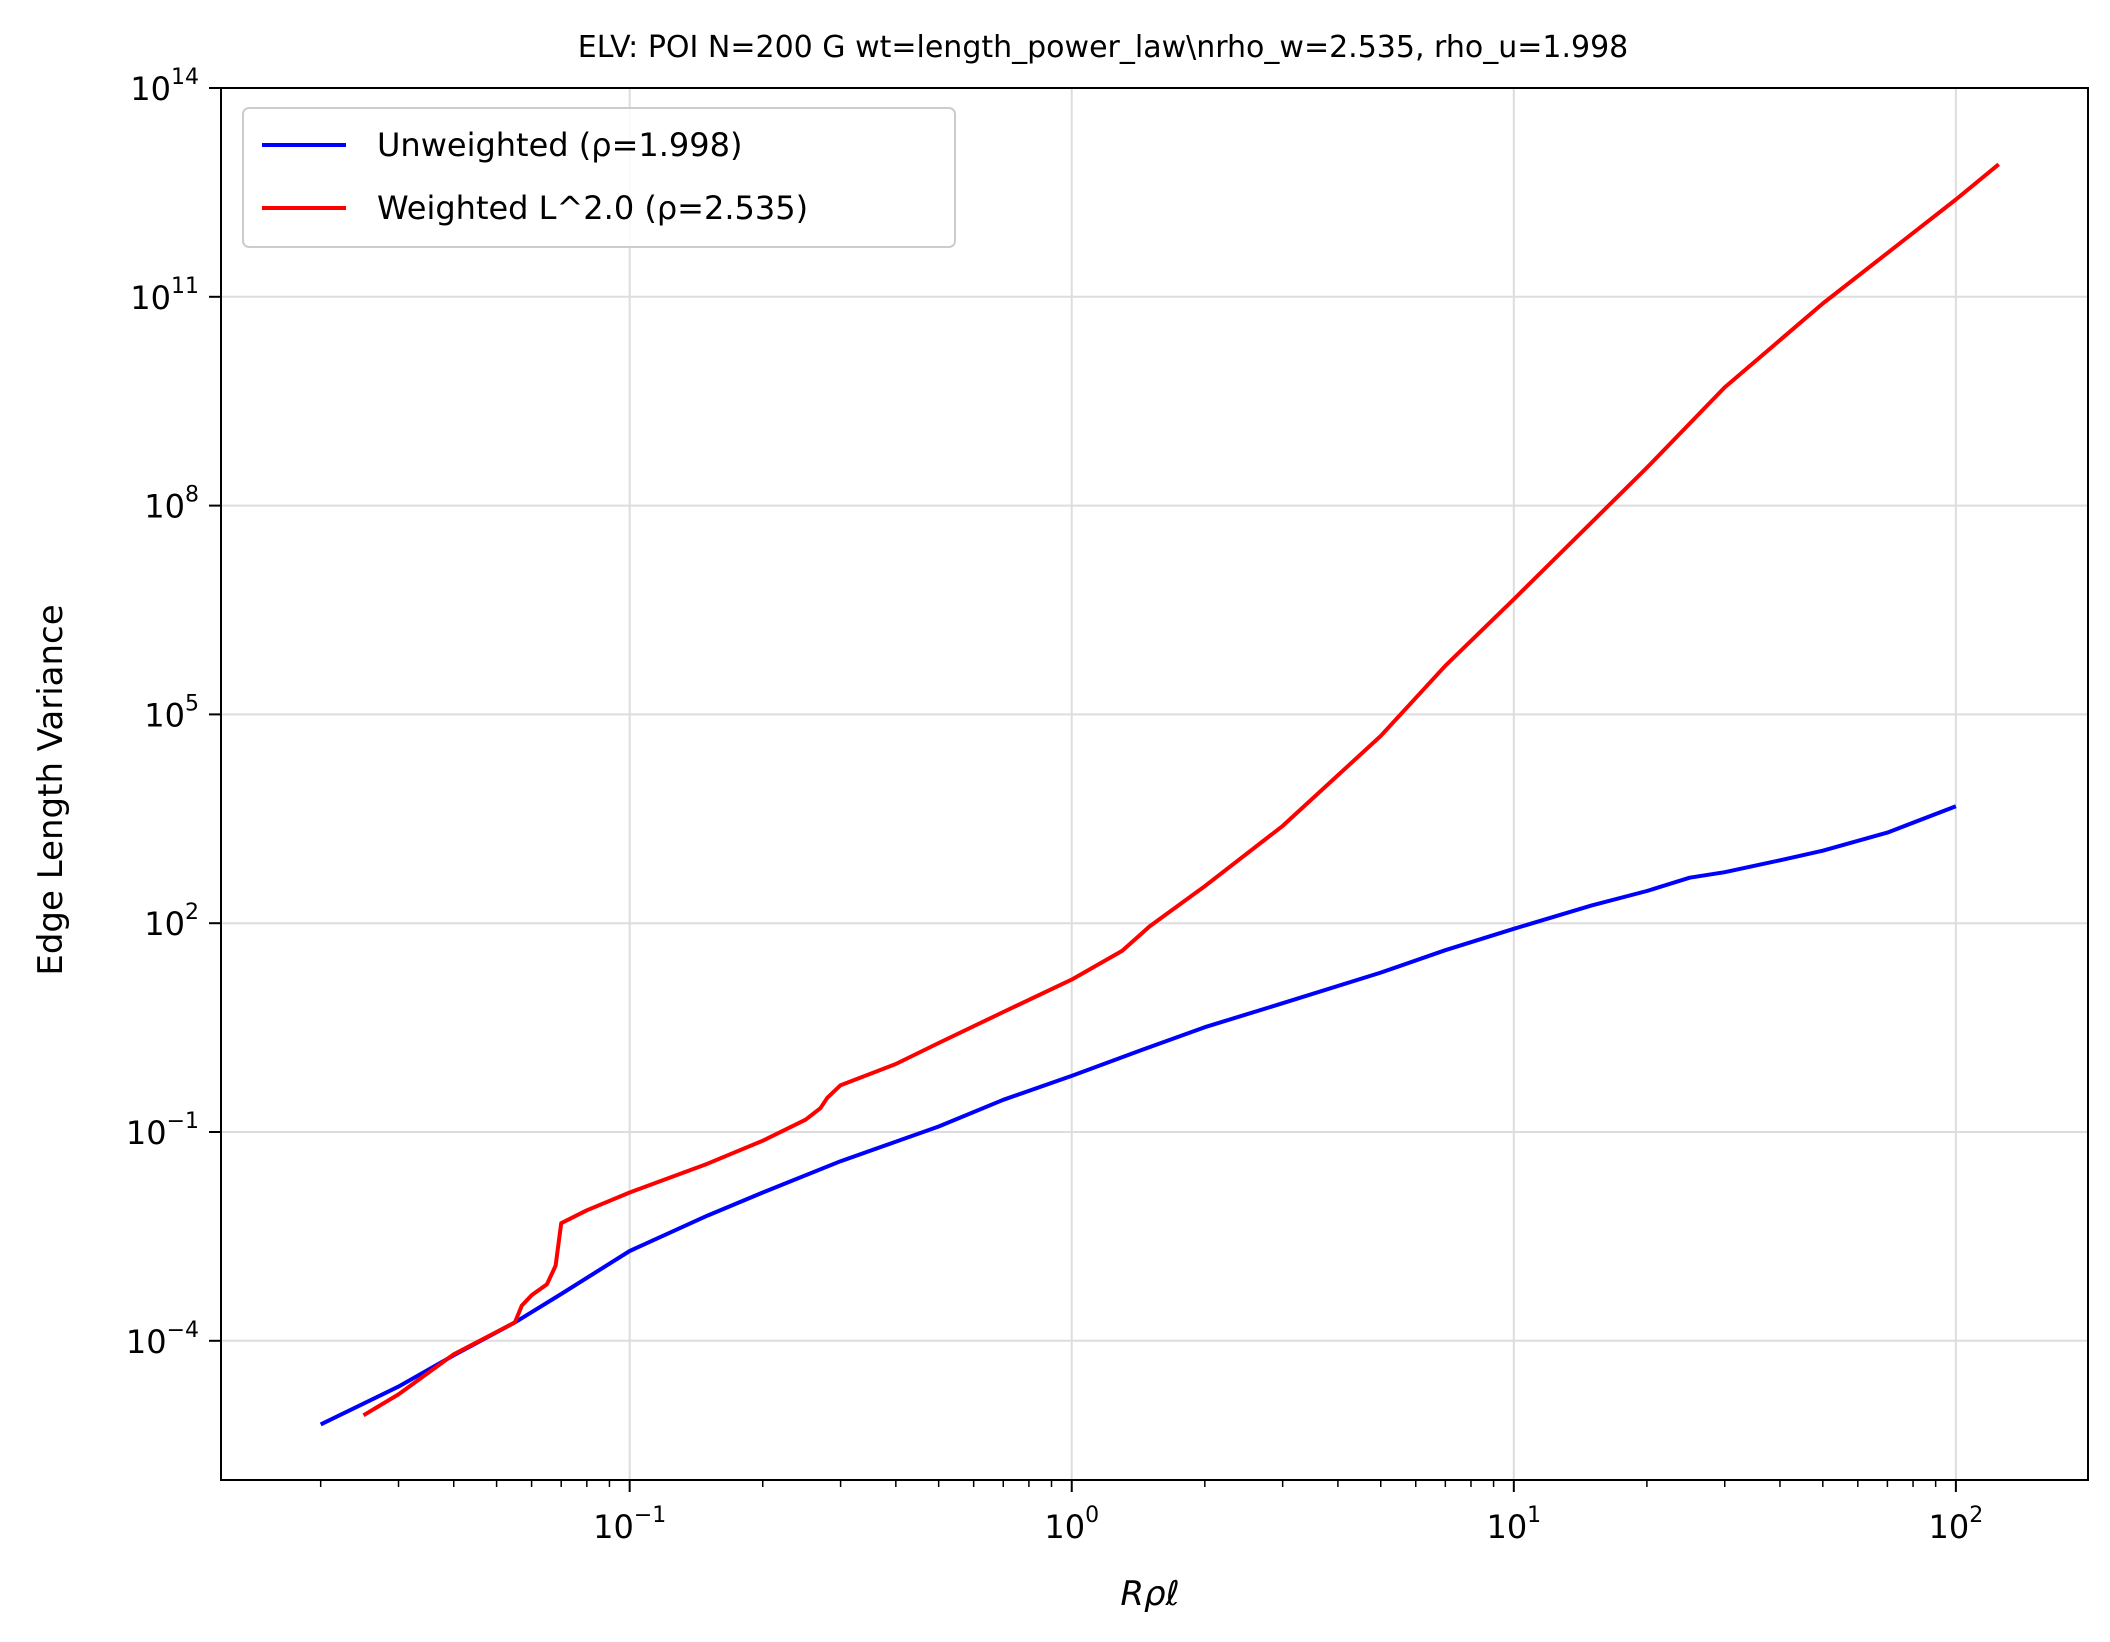 This screenshot has height=1642, width=2110. What do you see at coordinates (162, 1130) in the screenshot?
I see `y-tick-label: 10⁻¹` at bounding box center [162, 1130].